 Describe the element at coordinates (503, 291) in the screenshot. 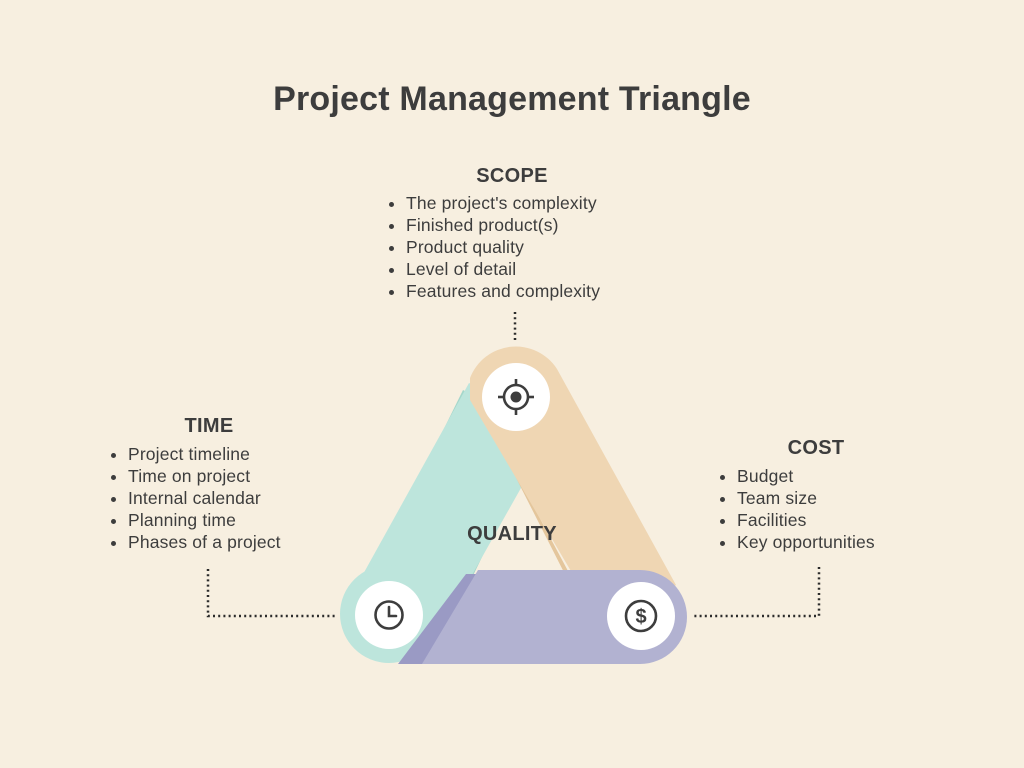

I see `list-item: Features and complexity` at that location.